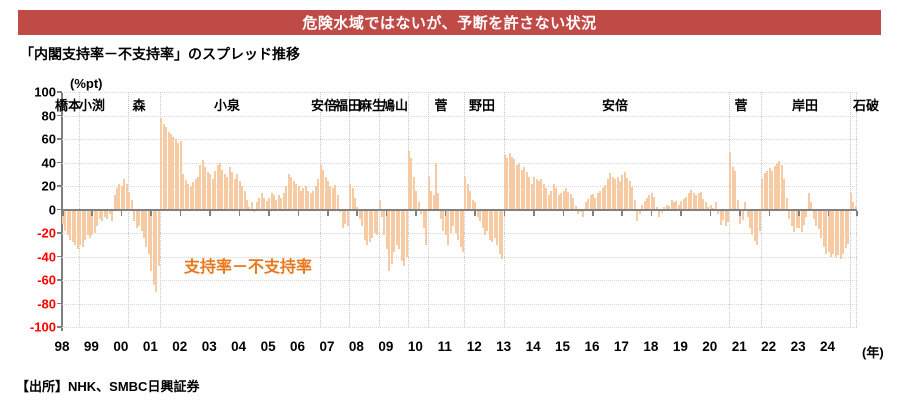 Image resolution: width=900 pixels, height=401 pixels. What do you see at coordinates (592, 346) in the screenshot?
I see `x-axis-label: 16` at bounding box center [592, 346].